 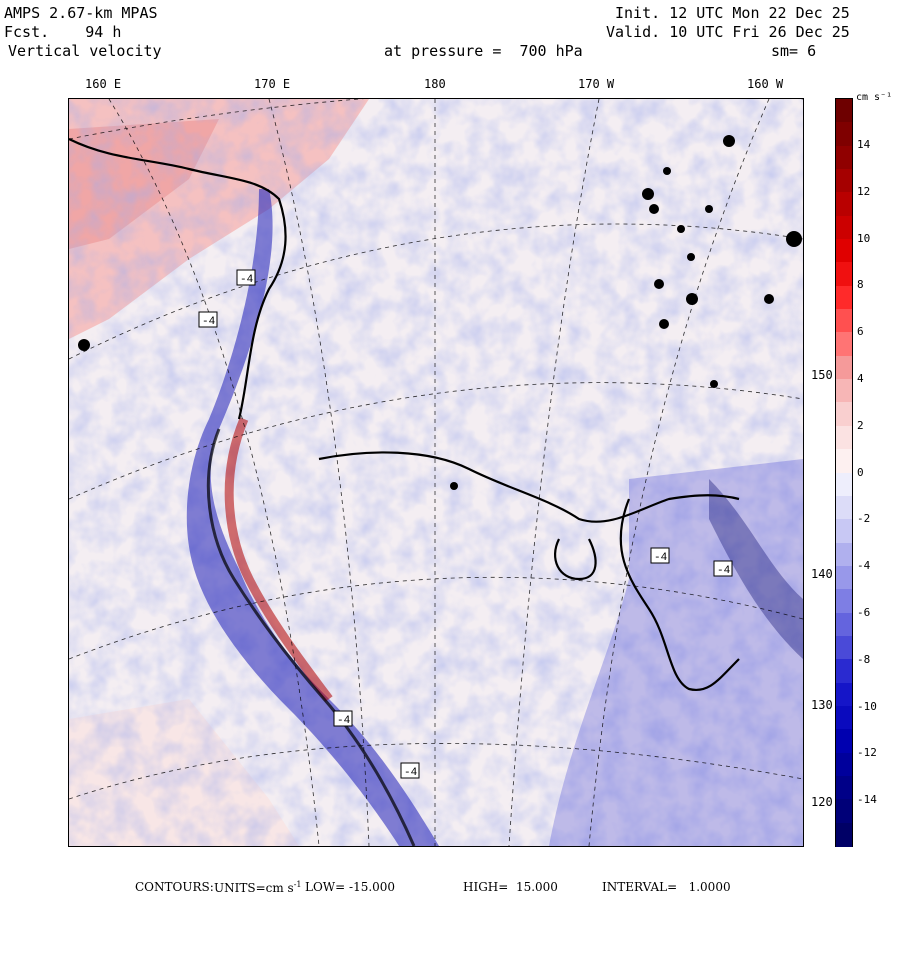 What do you see at coordinates (765, 84) in the screenshot?
I see `lon-label-160w: 160 W` at bounding box center [765, 84].